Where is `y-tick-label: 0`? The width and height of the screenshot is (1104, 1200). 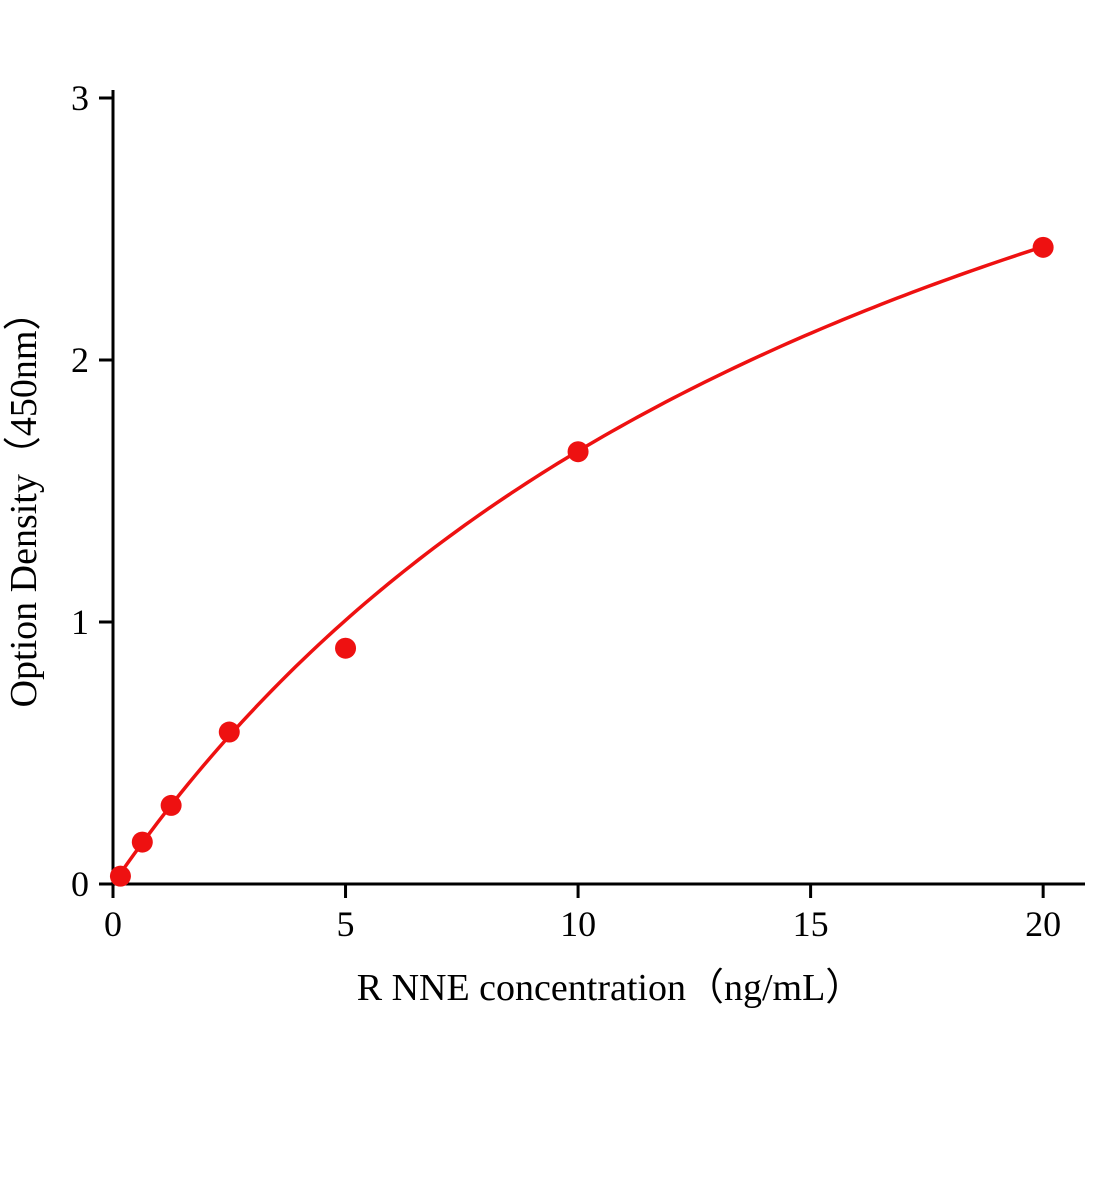
y-tick-label: 0 is located at coordinates (80, 884).